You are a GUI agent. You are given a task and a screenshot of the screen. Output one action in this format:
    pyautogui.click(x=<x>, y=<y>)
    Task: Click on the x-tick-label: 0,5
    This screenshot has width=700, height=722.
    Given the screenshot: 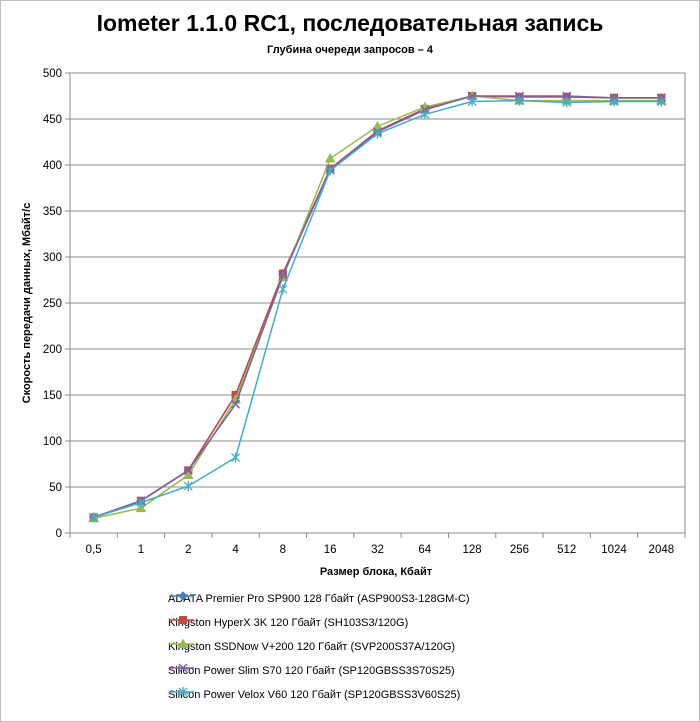 What is the action you would take?
    pyautogui.click(x=94, y=550)
    